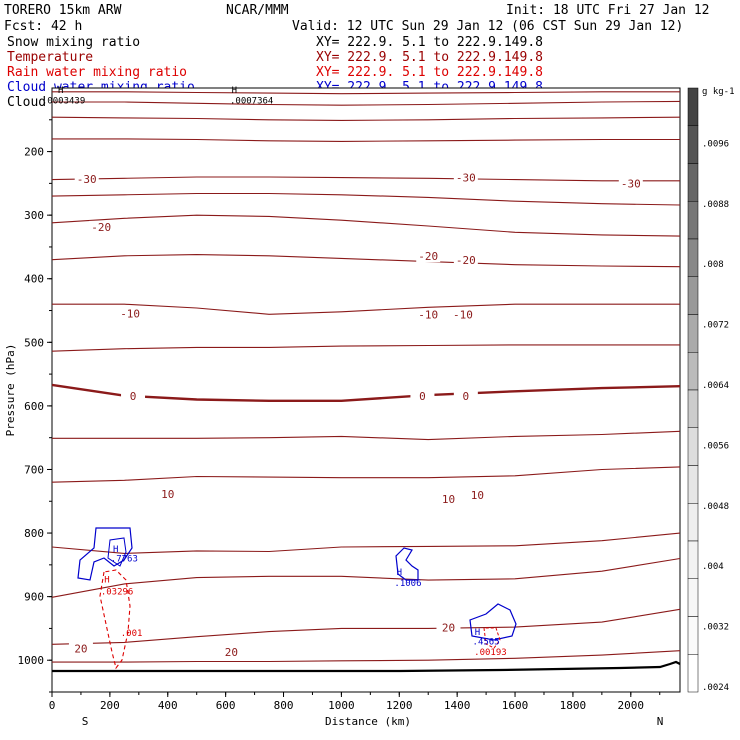 The image size is (740, 740). What do you see at coordinates (226, 705) in the screenshot?
I see `x-tick-label: 600` at bounding box center [226, 705].